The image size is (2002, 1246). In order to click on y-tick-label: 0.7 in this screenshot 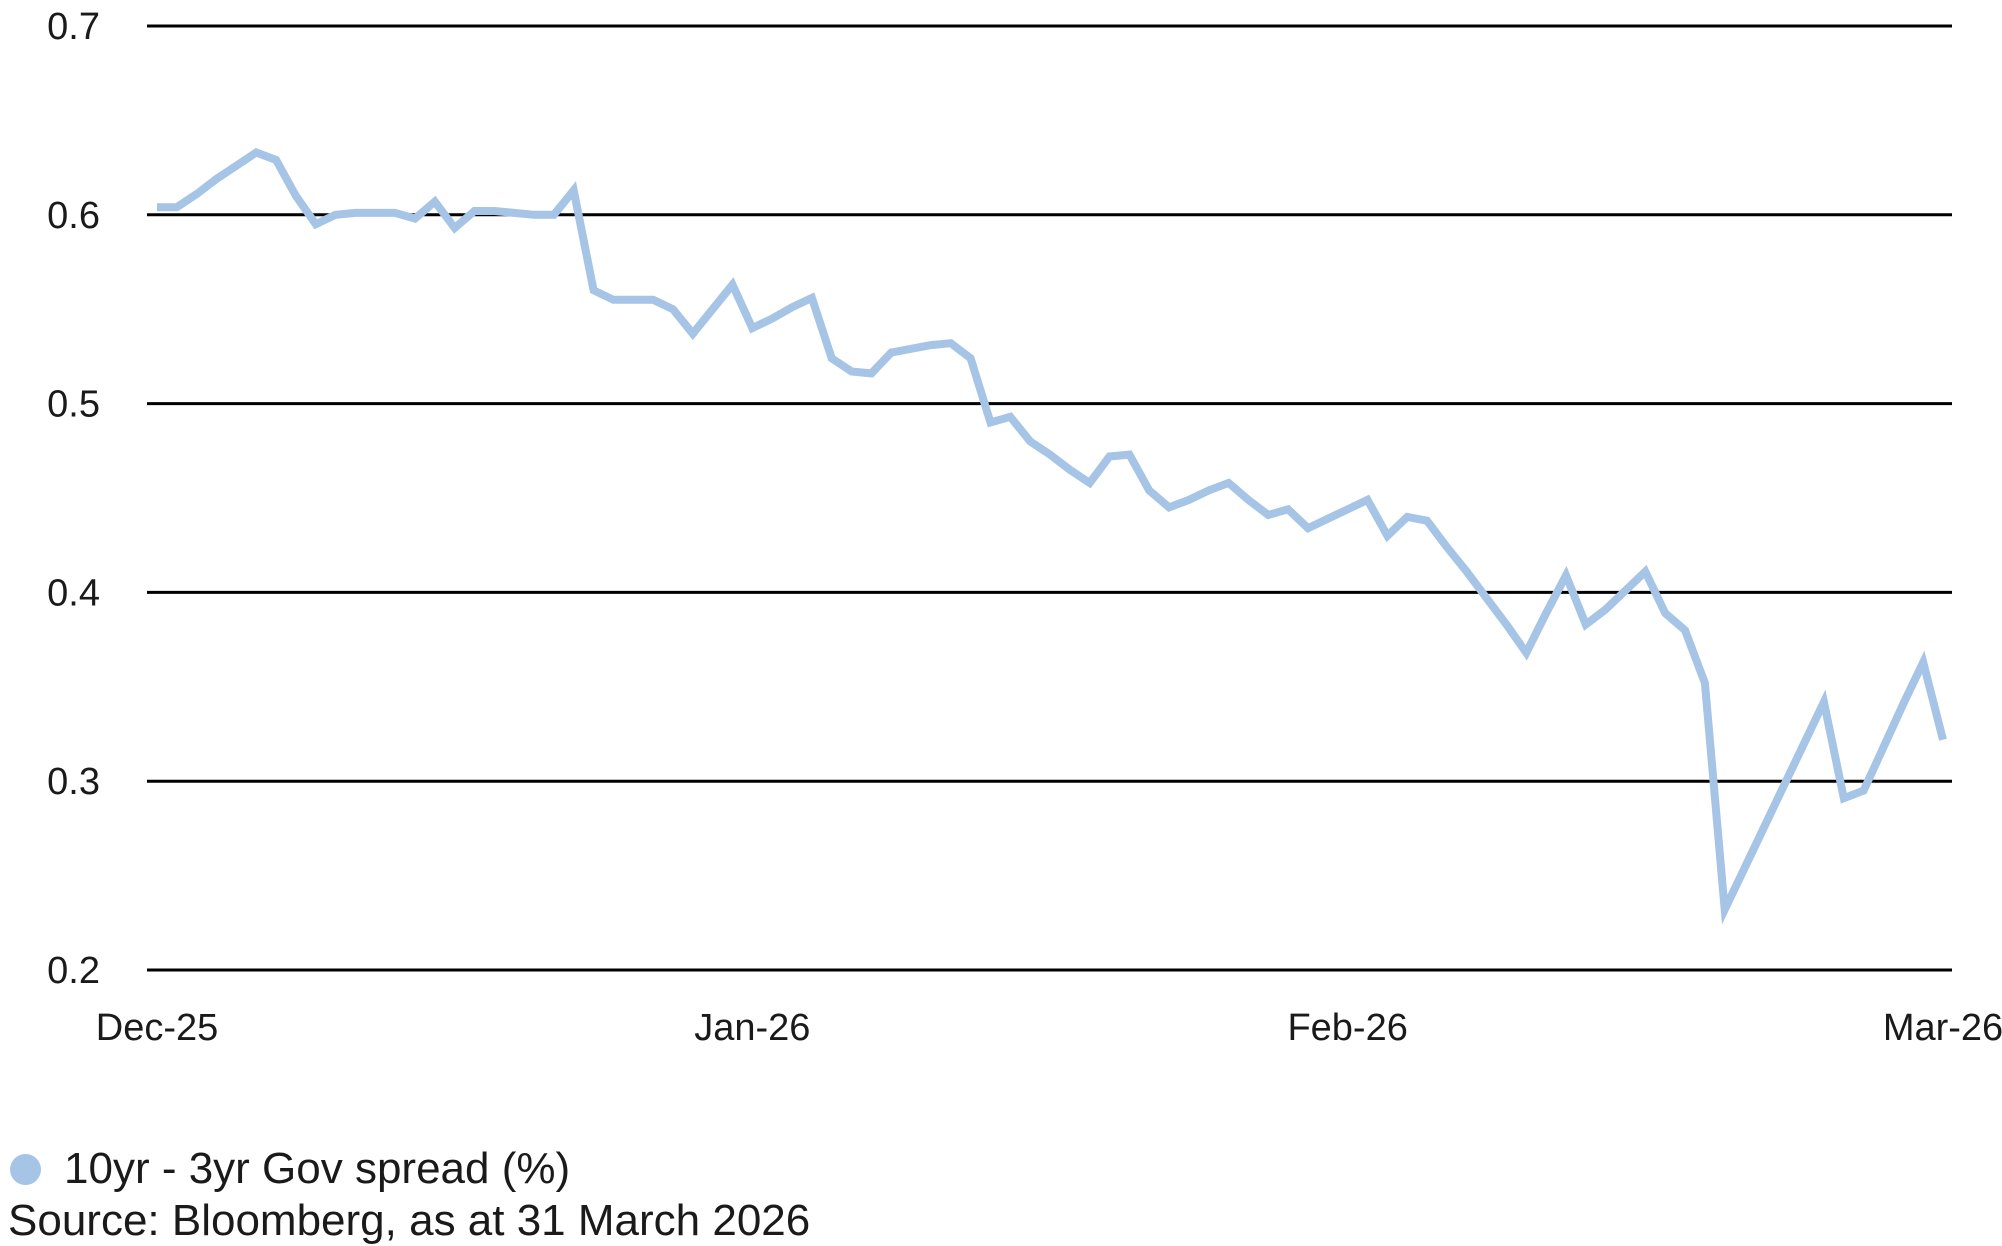, I will do `click(73, 27)`.